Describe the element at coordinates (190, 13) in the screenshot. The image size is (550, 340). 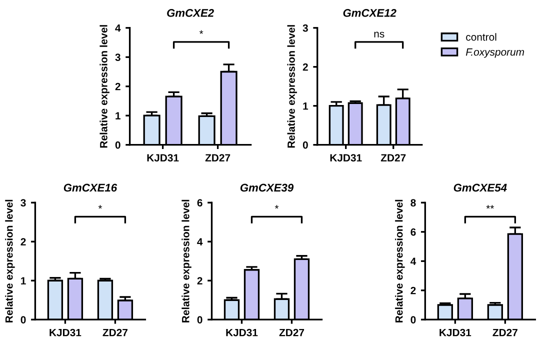
I see `chart-title: GmCXE2` at that location.